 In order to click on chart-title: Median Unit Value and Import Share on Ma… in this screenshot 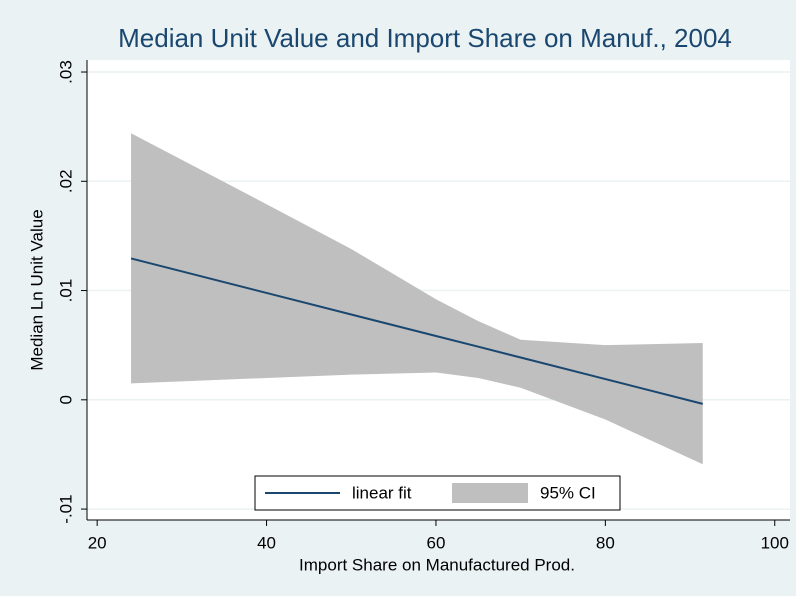, I will do `click(425, 38)`.